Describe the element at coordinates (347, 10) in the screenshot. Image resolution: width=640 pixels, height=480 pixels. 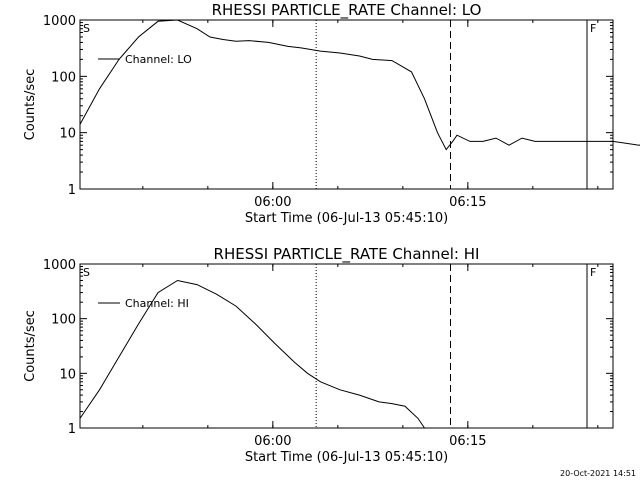
I see `chart-title: RHESSI PARTICLE_RATE Channel: LO` at that location.